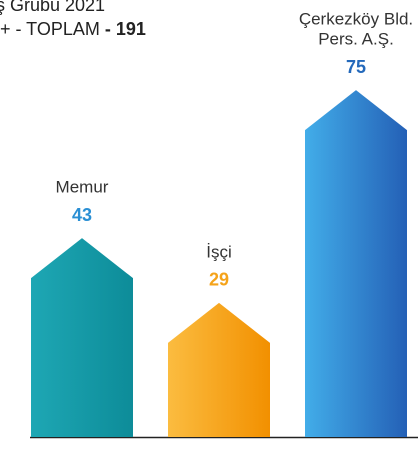 The image size is (418, 464). I want to click on total: - 191, so click(125, 29).